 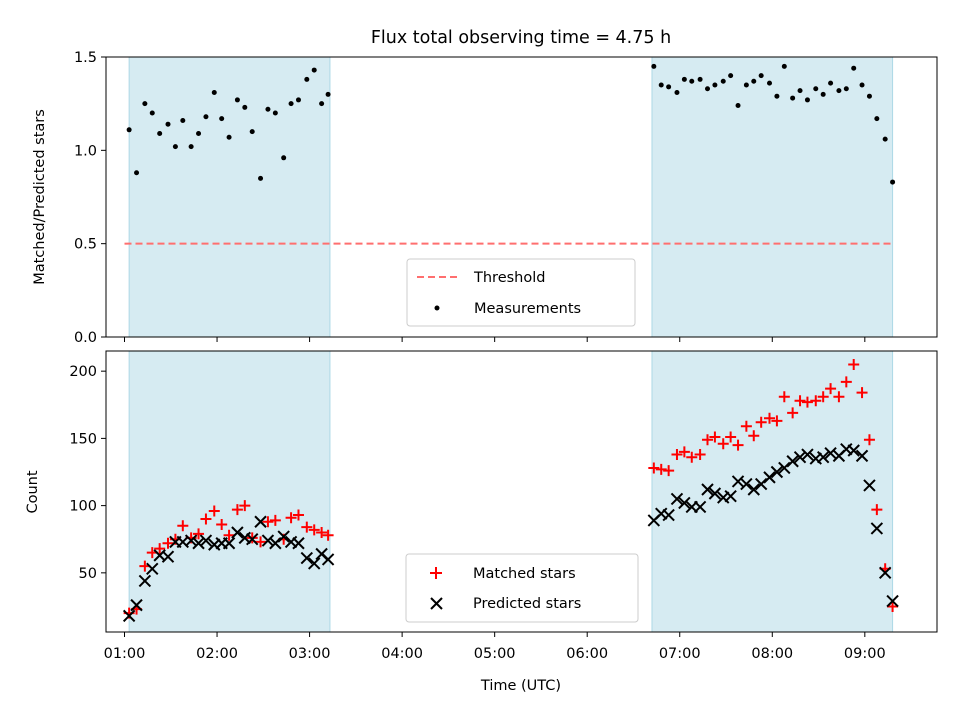 I want to click on count-legend: Matched stars Predicted stars, so click(x=522, y=588).